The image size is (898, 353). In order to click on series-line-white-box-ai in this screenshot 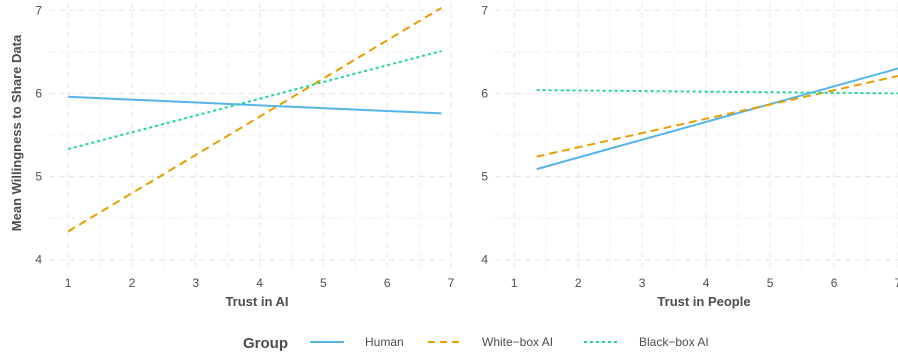, I will do `click(717, 116)`.